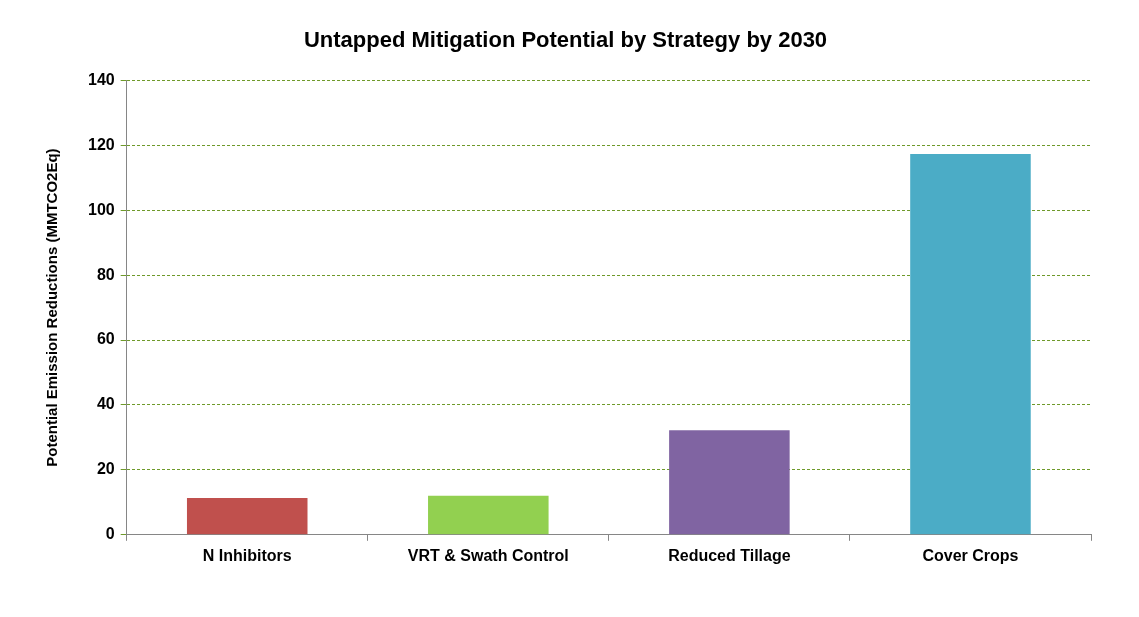 This screenshot has height=617, width=1139. I want to click on chart-title: Untapped Mitigation Potential by Strategy by 2030, so click(565, 40).